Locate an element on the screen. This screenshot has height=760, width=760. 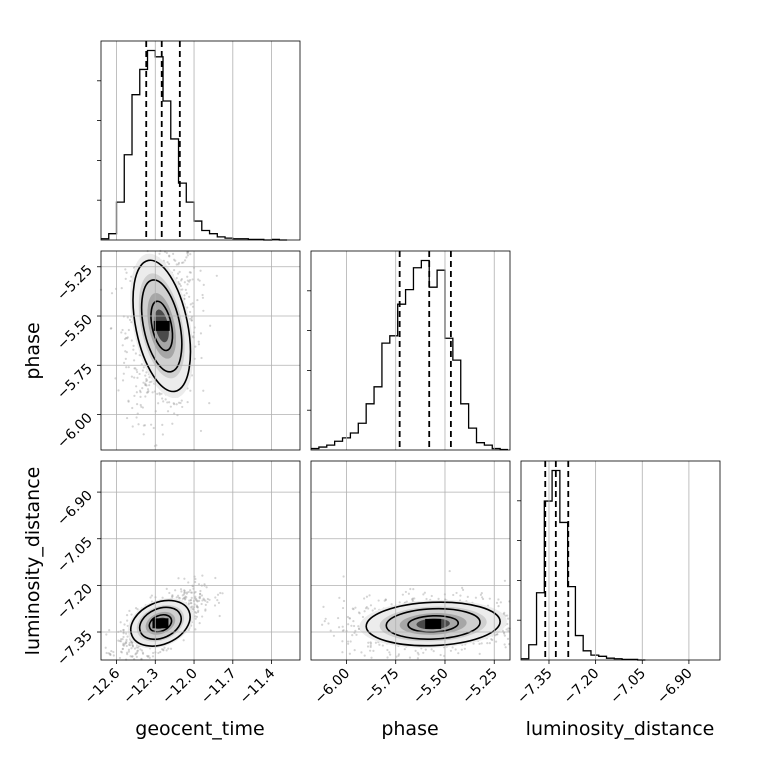
x-axis-title-phase: phase is located at coordinates (409, 729).